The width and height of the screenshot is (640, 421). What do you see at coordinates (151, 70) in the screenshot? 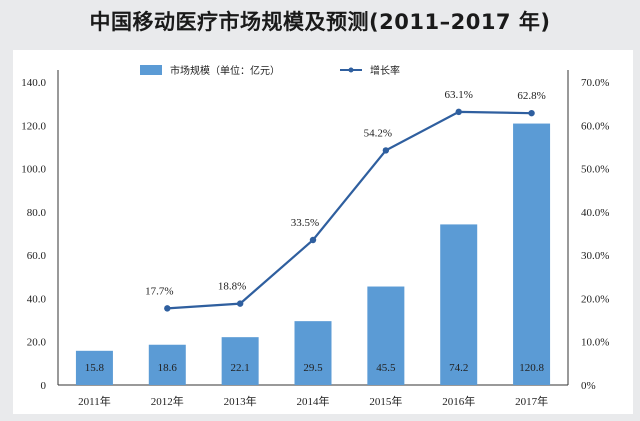
I see `legend-bar-swatch` at bounding box center [151, 70].